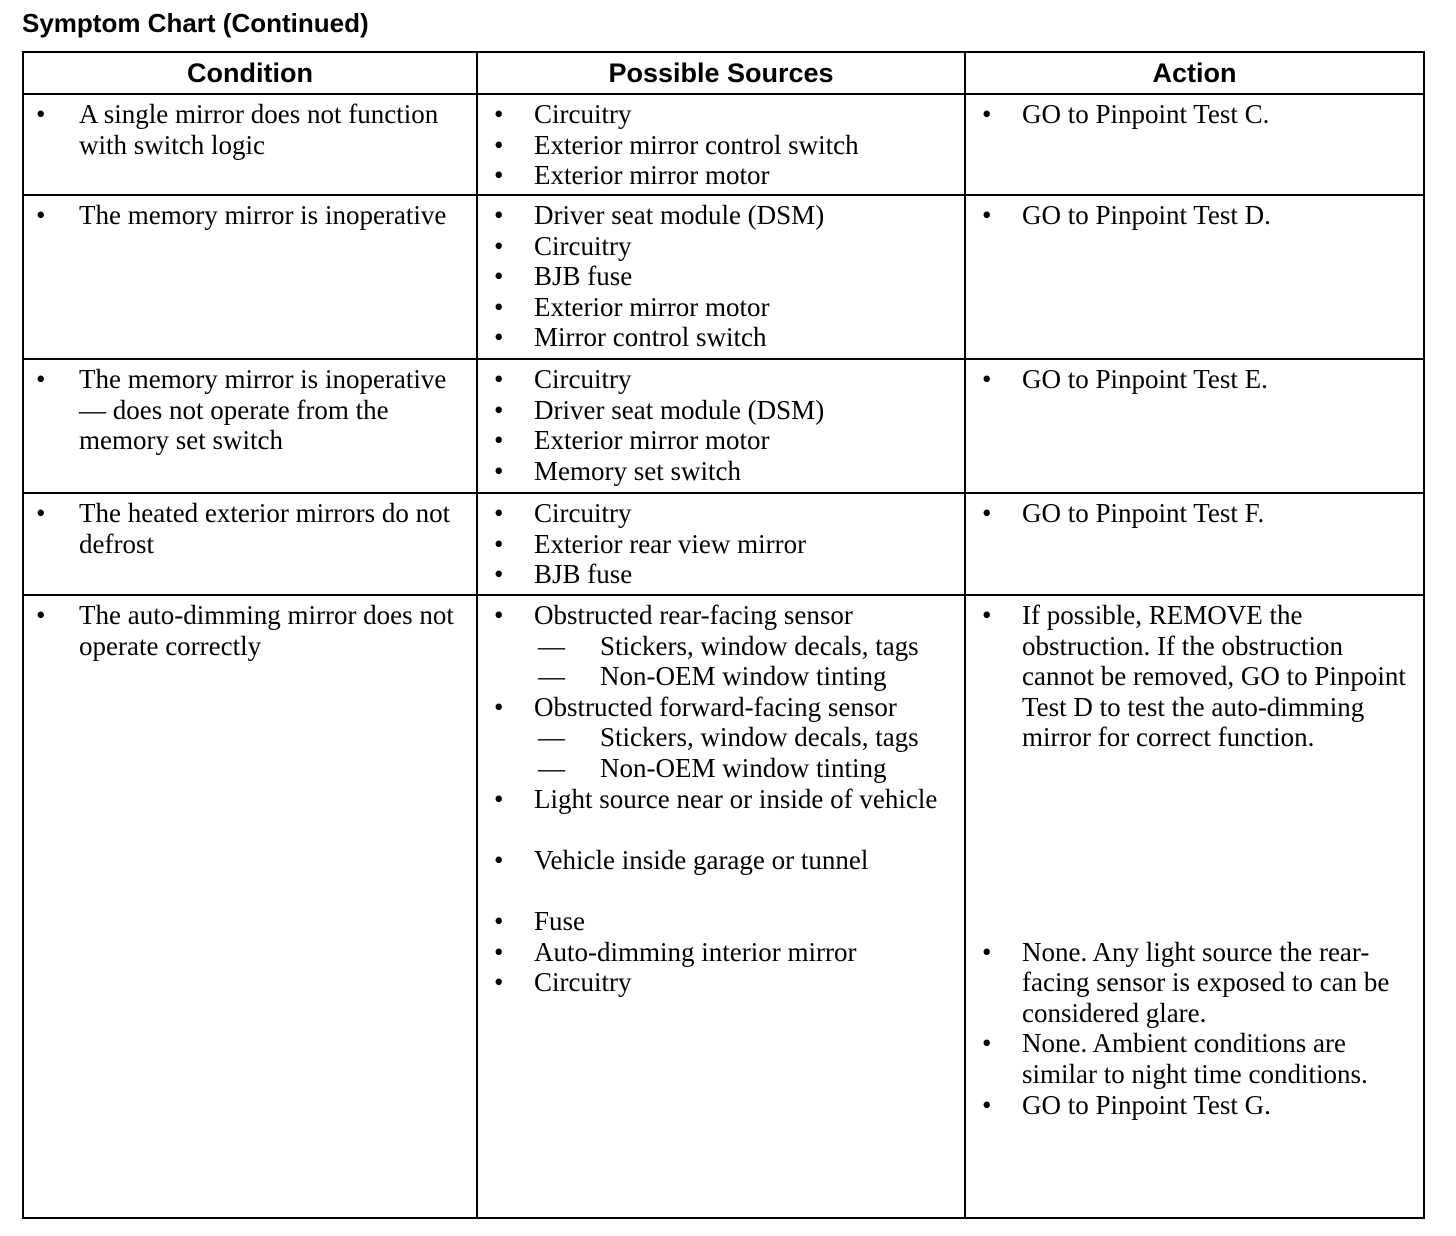 The image size is (1456, 1236). I want to click on item-text: Memory set switch, so click(637, 470).